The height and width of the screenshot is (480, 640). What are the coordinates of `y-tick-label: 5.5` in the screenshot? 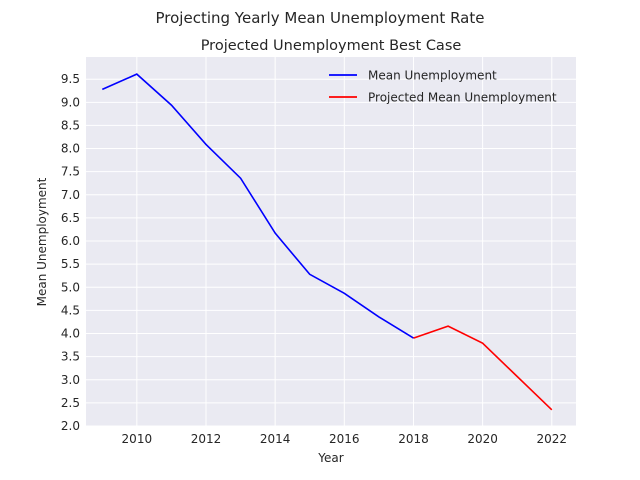 It's located at (70, 264).